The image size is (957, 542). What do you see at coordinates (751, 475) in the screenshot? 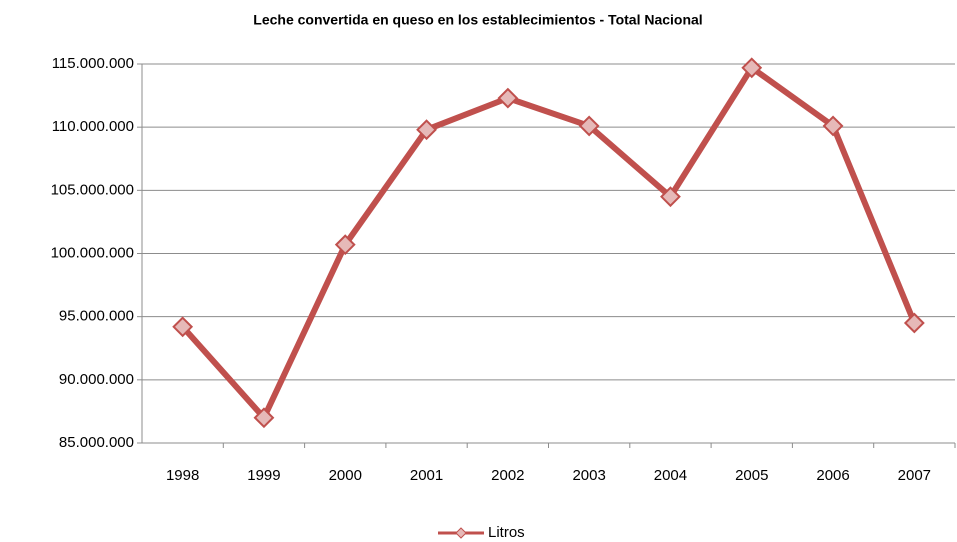
I see `x-tick-label: 2005` at bounding box center [751, 475].